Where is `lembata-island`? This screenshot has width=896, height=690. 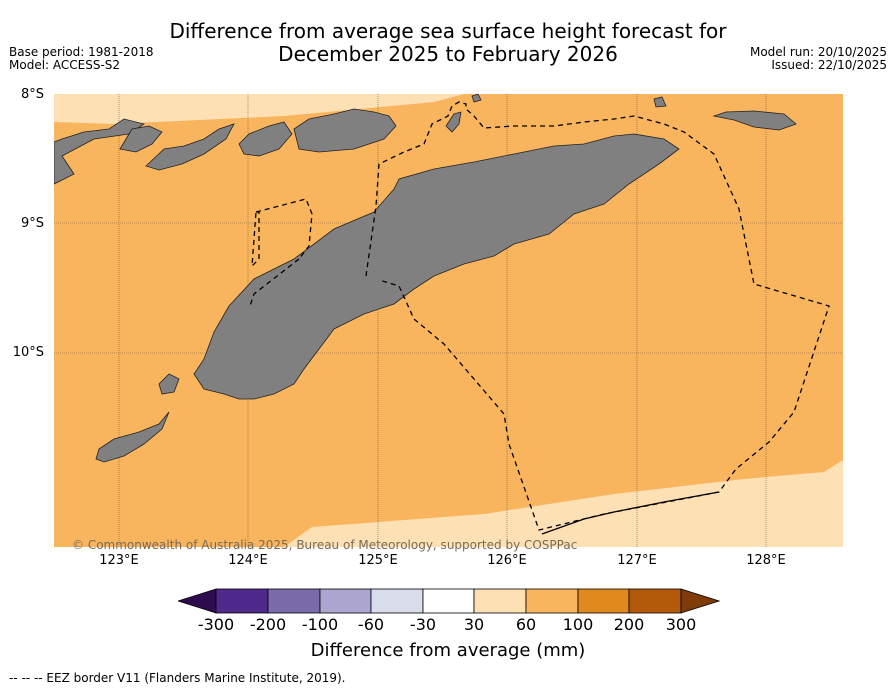 lembata-island is located at coordinates (190, 147).